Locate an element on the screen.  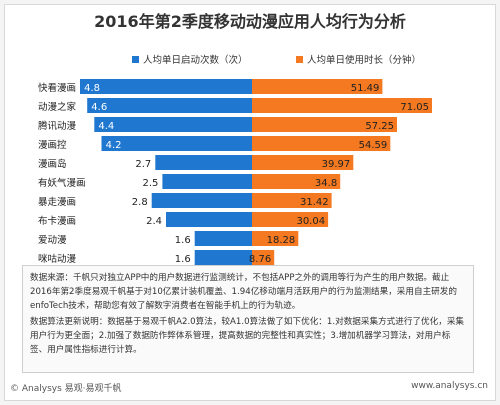
legend-left-swatch is located at coordinates (135, 59).